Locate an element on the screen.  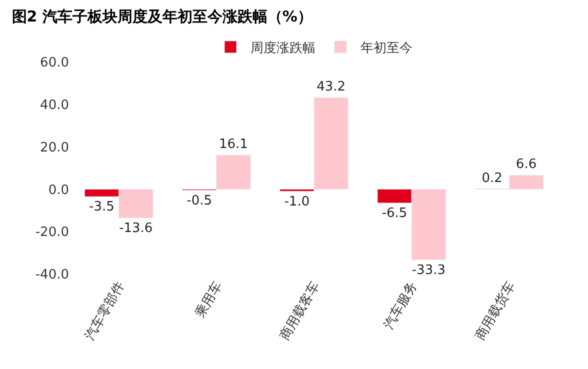
data-label: -33.3 is located at coordinates (429, 270).